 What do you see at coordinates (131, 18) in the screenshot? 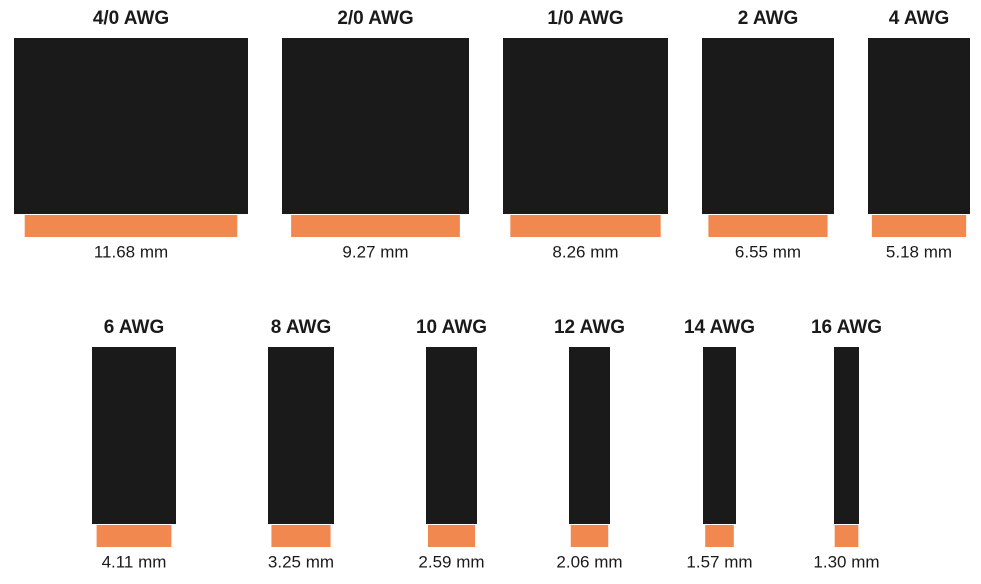
I see `gauge-label: 4/0 AWG` at bounding box center [131, 18].